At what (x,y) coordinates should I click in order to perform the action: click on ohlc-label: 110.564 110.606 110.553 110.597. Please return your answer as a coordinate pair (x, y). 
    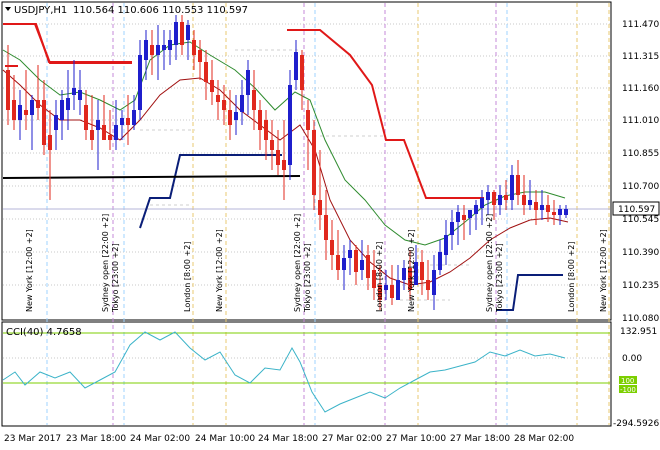
    Looking at the image, I should click on (160, 10).